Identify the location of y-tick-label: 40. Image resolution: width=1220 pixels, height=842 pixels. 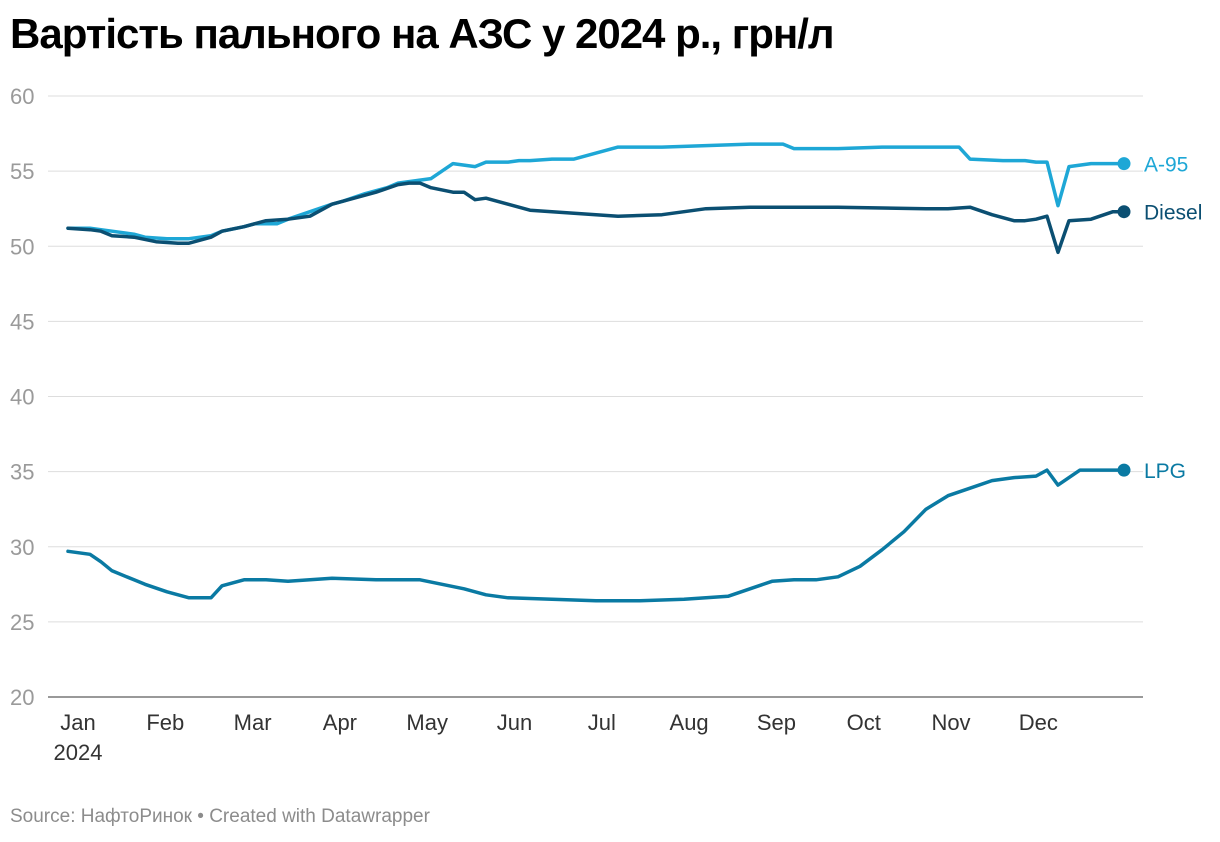
(22, 397).